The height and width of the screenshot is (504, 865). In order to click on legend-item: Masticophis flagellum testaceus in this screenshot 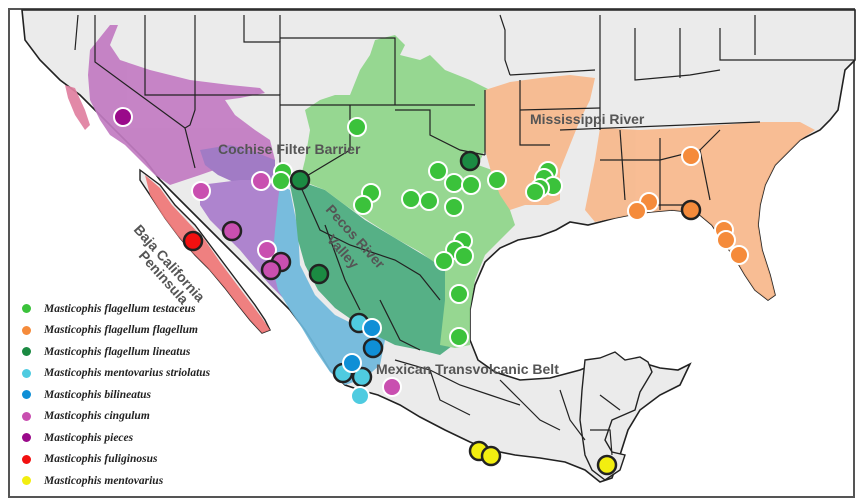, I will do `click(142, 309)`.